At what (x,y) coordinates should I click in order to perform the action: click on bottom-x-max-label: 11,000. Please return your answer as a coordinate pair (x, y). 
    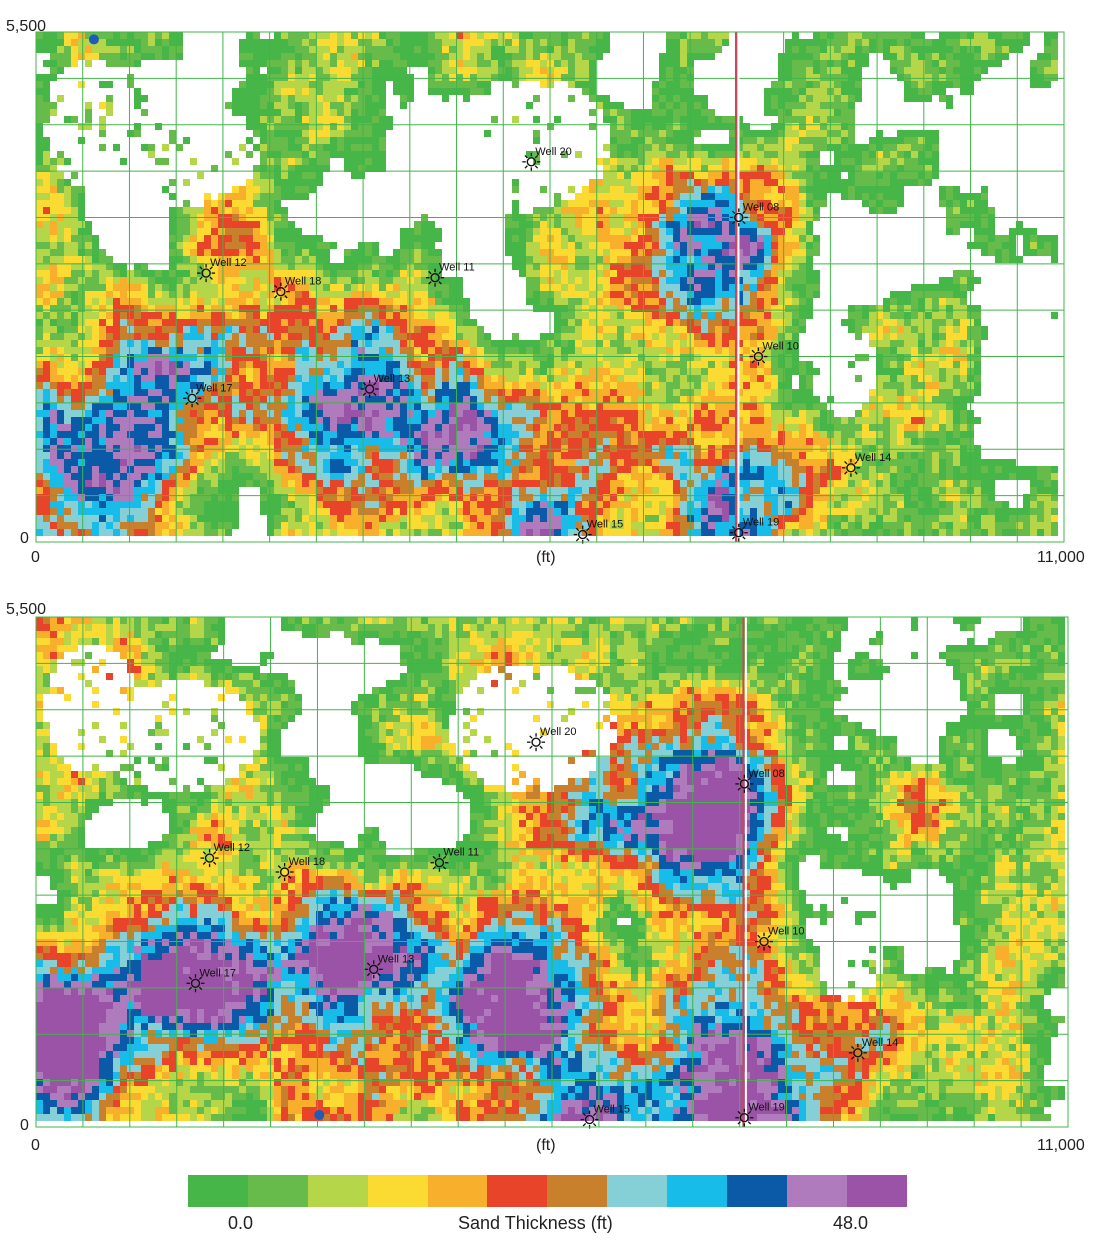
    Looking at the image, I should click on (1061, 1145).